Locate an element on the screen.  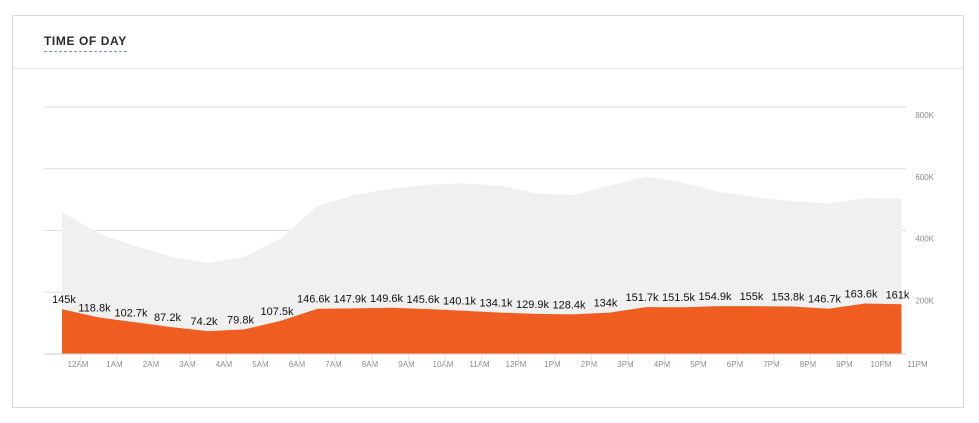
x-tick-label: 1AM is located at coordinates (114, 364).